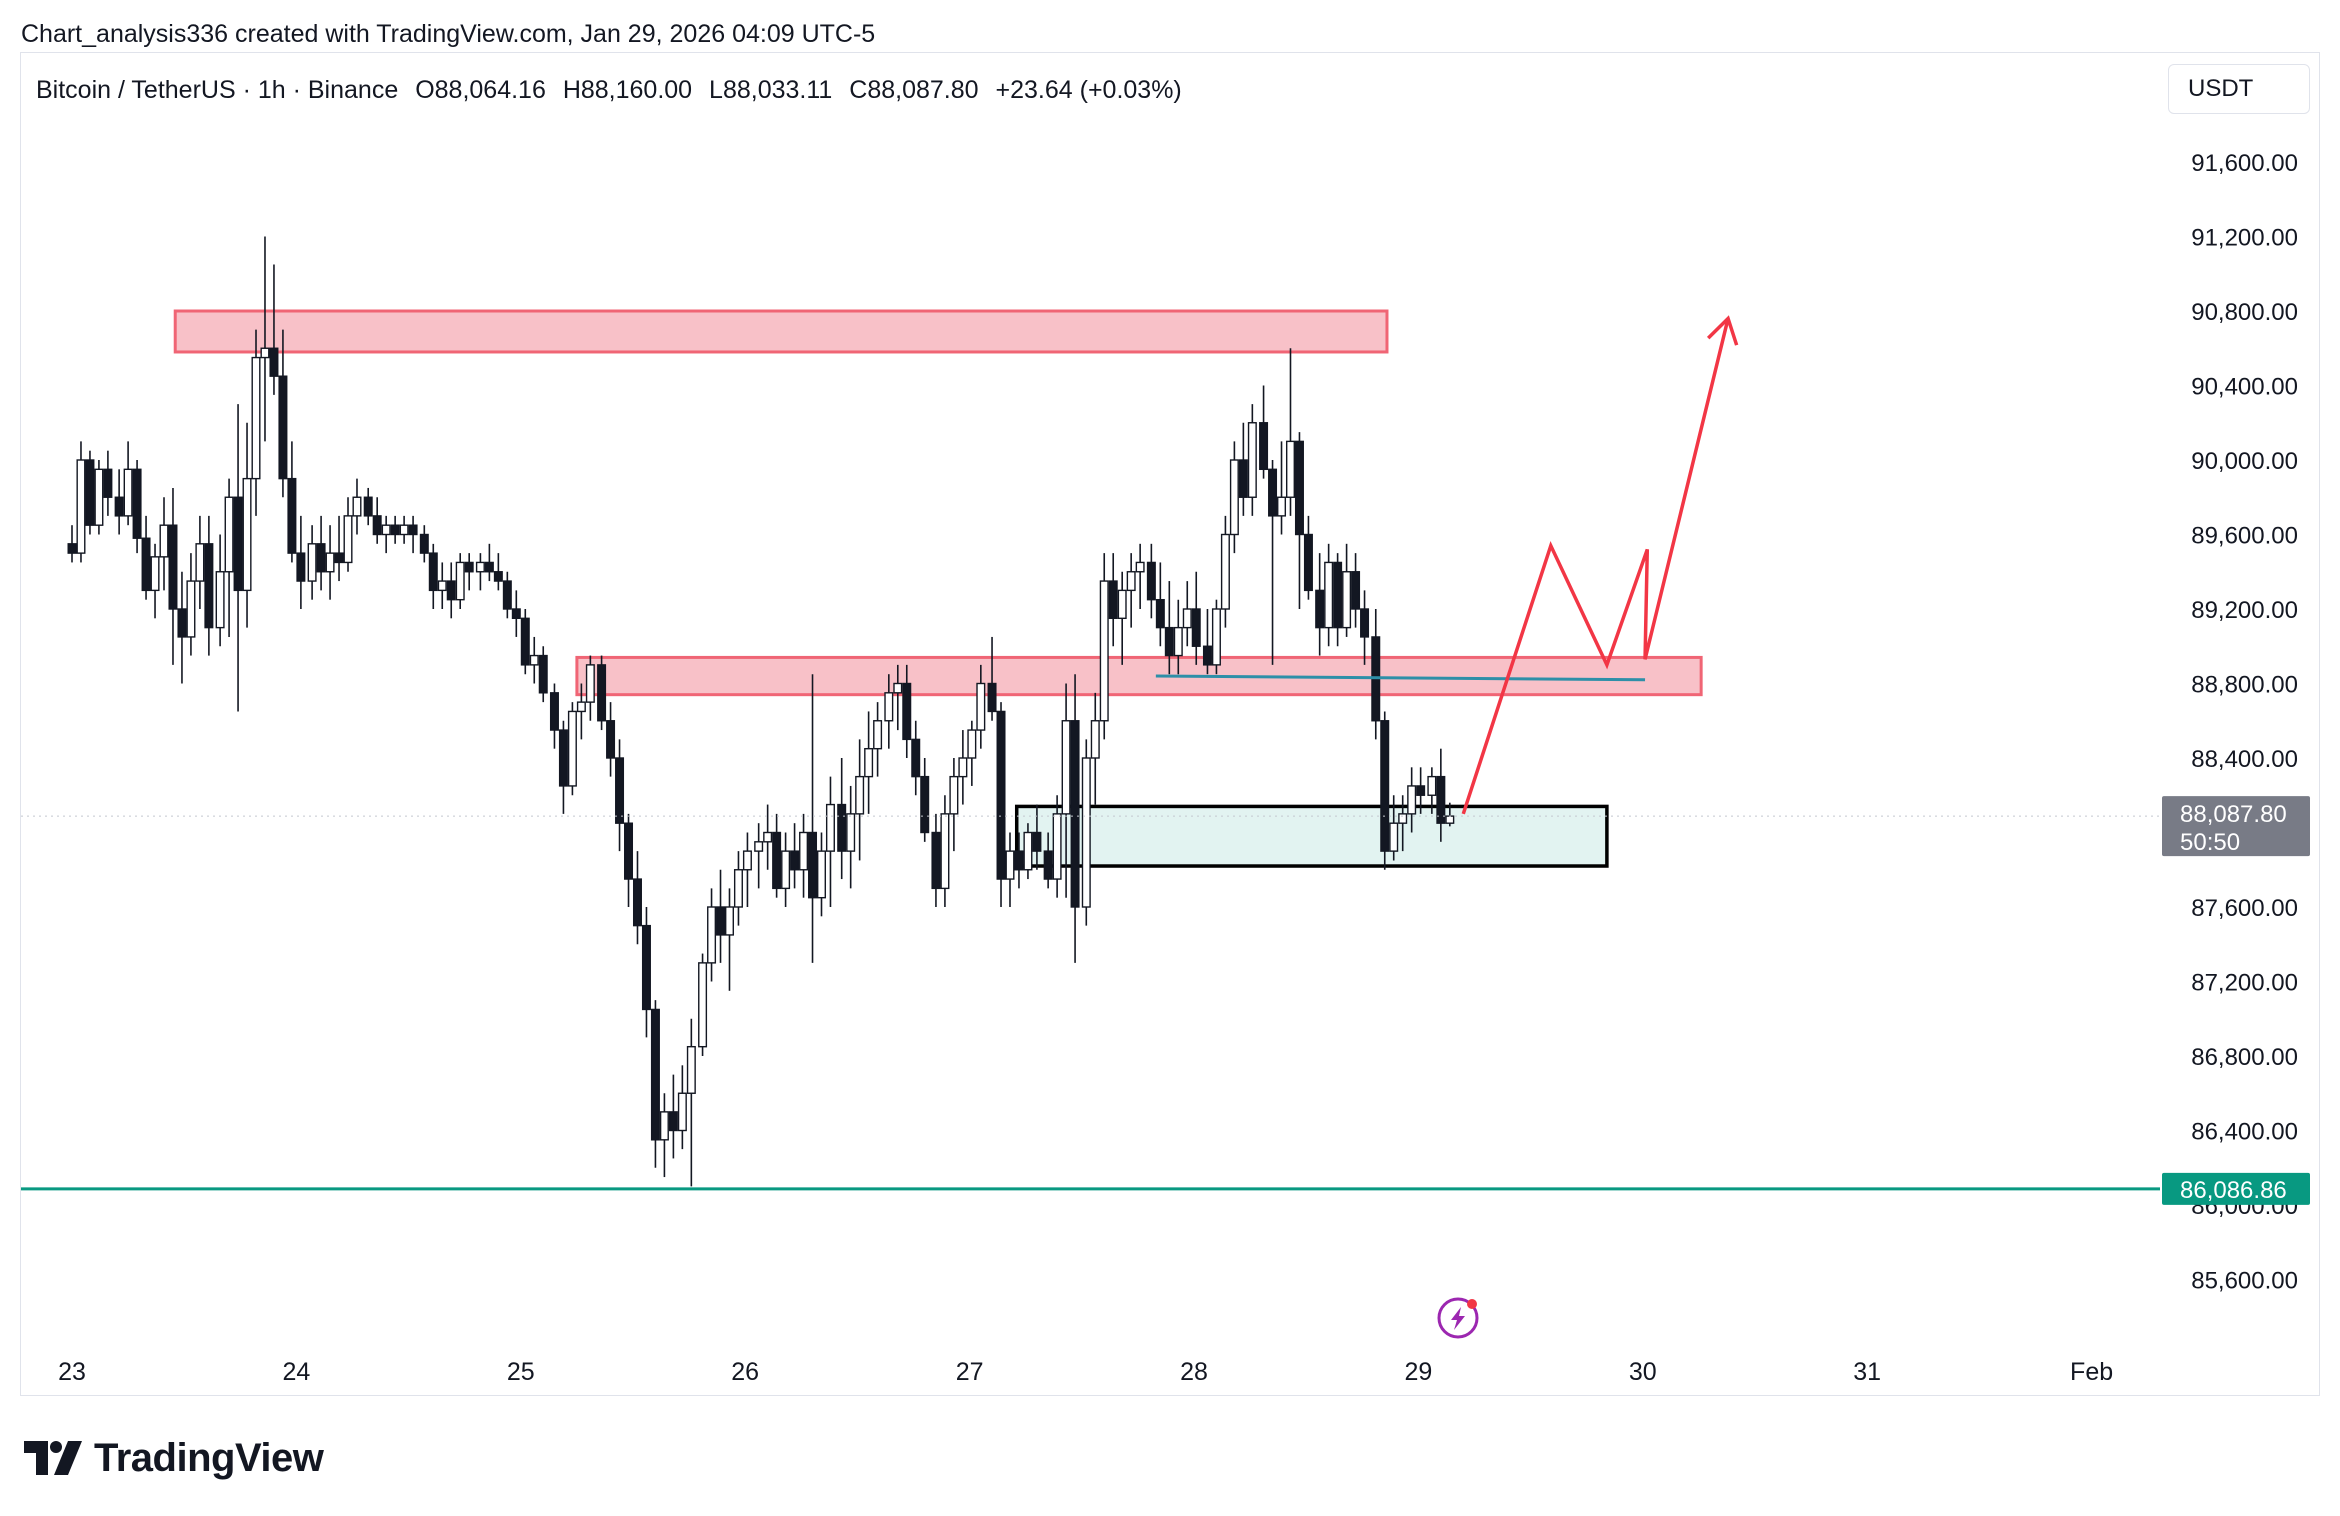 This screenshot has width=2340, height=1516. I want to click on level-price-label: 86,086.86, so click(2233, 1190).